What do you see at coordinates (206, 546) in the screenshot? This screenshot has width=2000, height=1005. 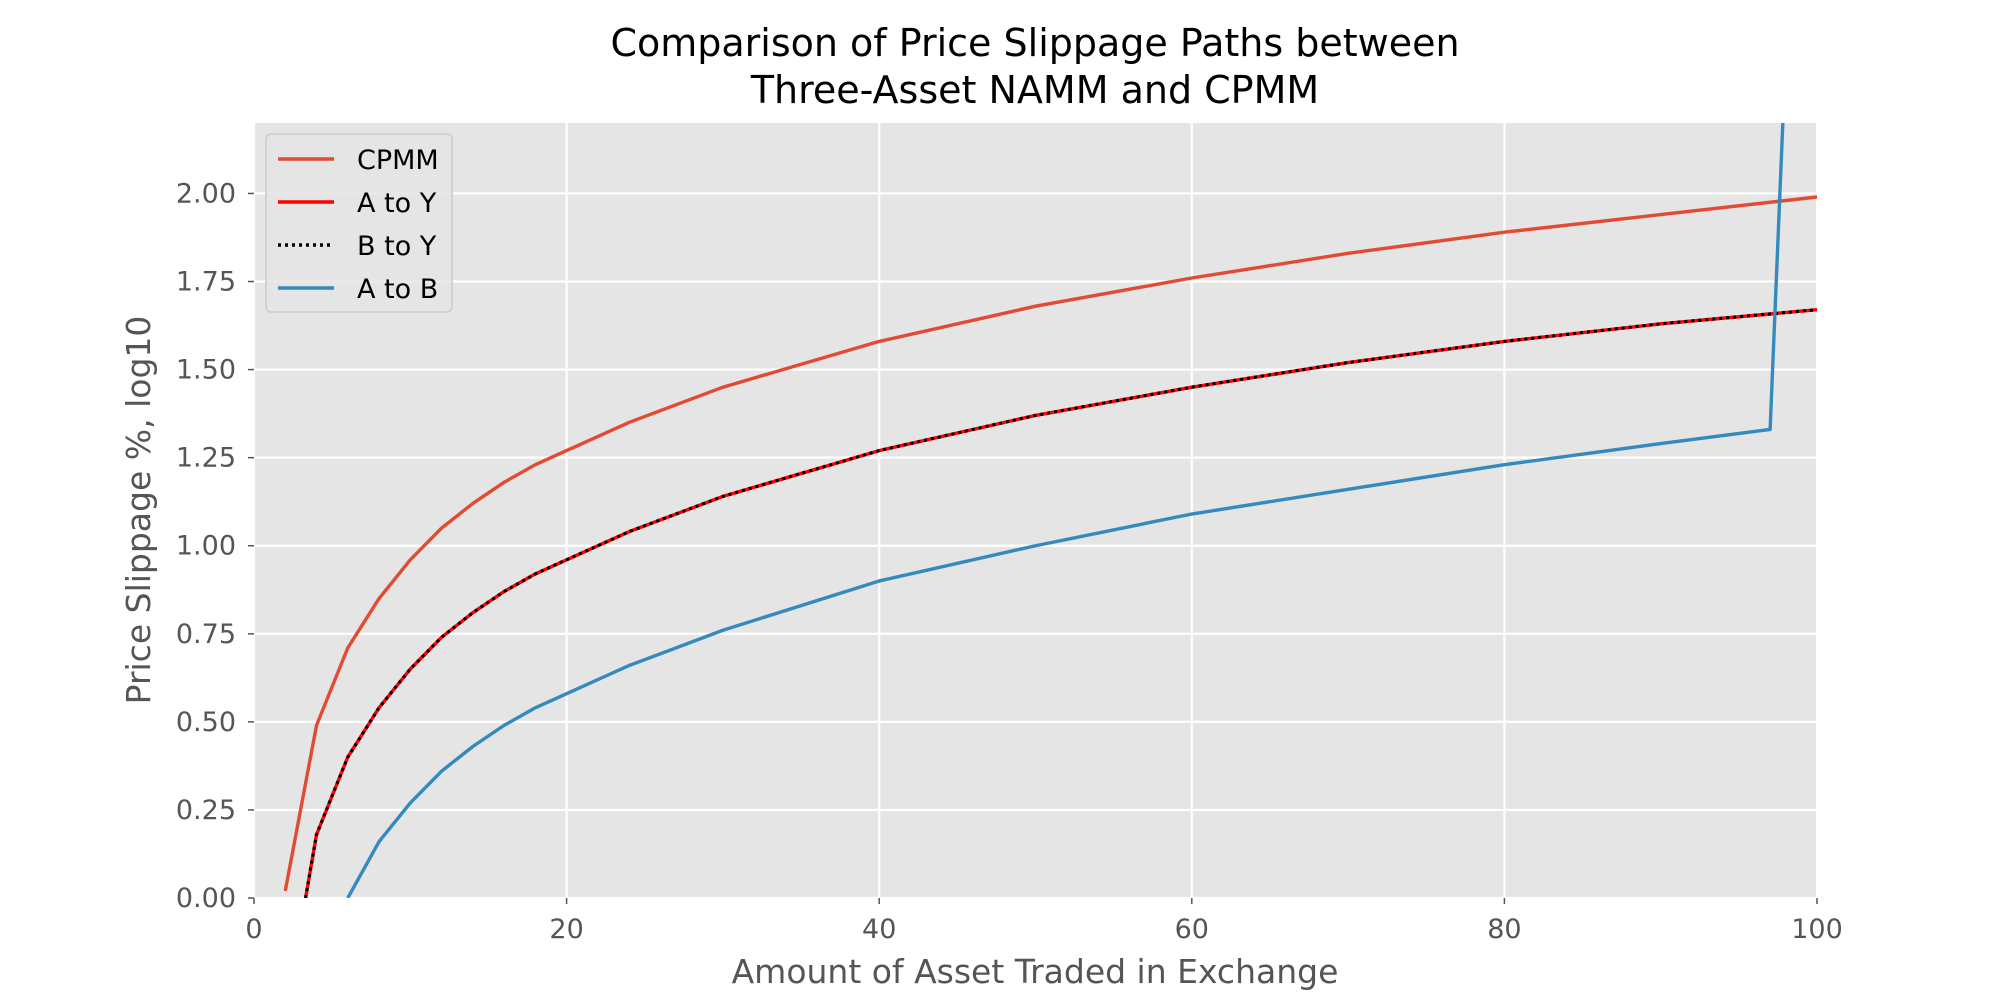 I see `y-tick-label: 1.00` at bounding box center [206, 546].